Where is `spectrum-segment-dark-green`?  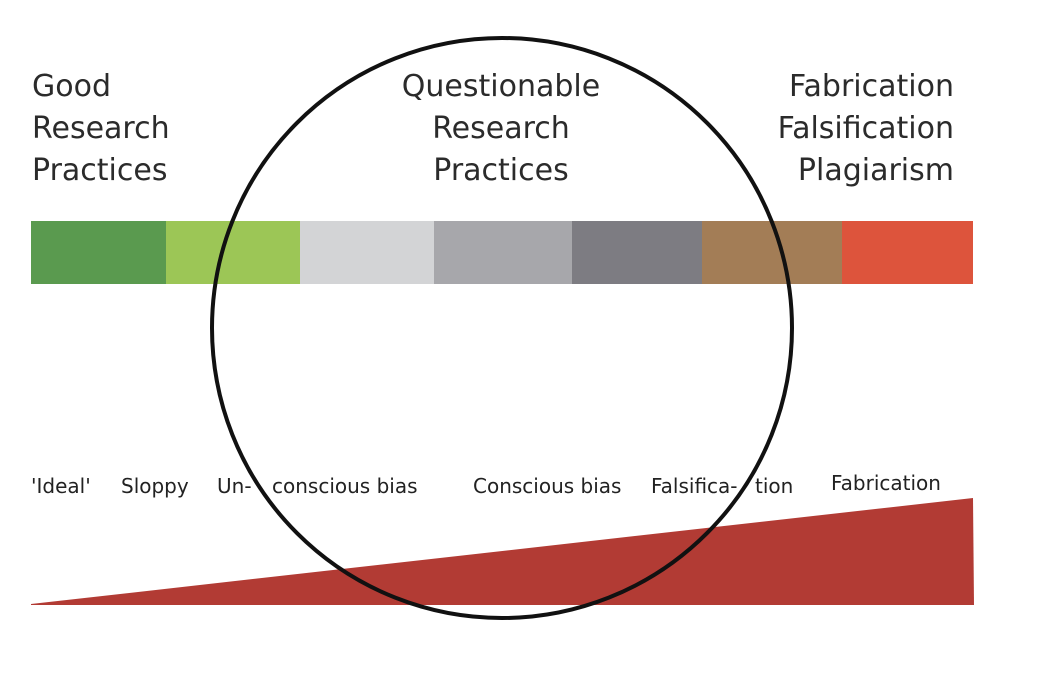 spectrum-segment-dark-green is located at coordinates (98, 252).